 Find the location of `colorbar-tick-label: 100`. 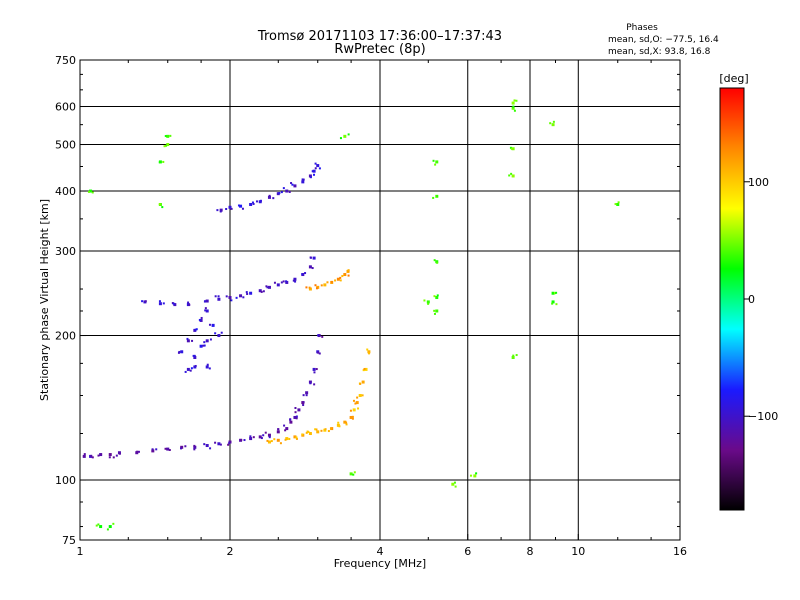

colorbar-tick-label: 100 is located at coordinates (758, 182).